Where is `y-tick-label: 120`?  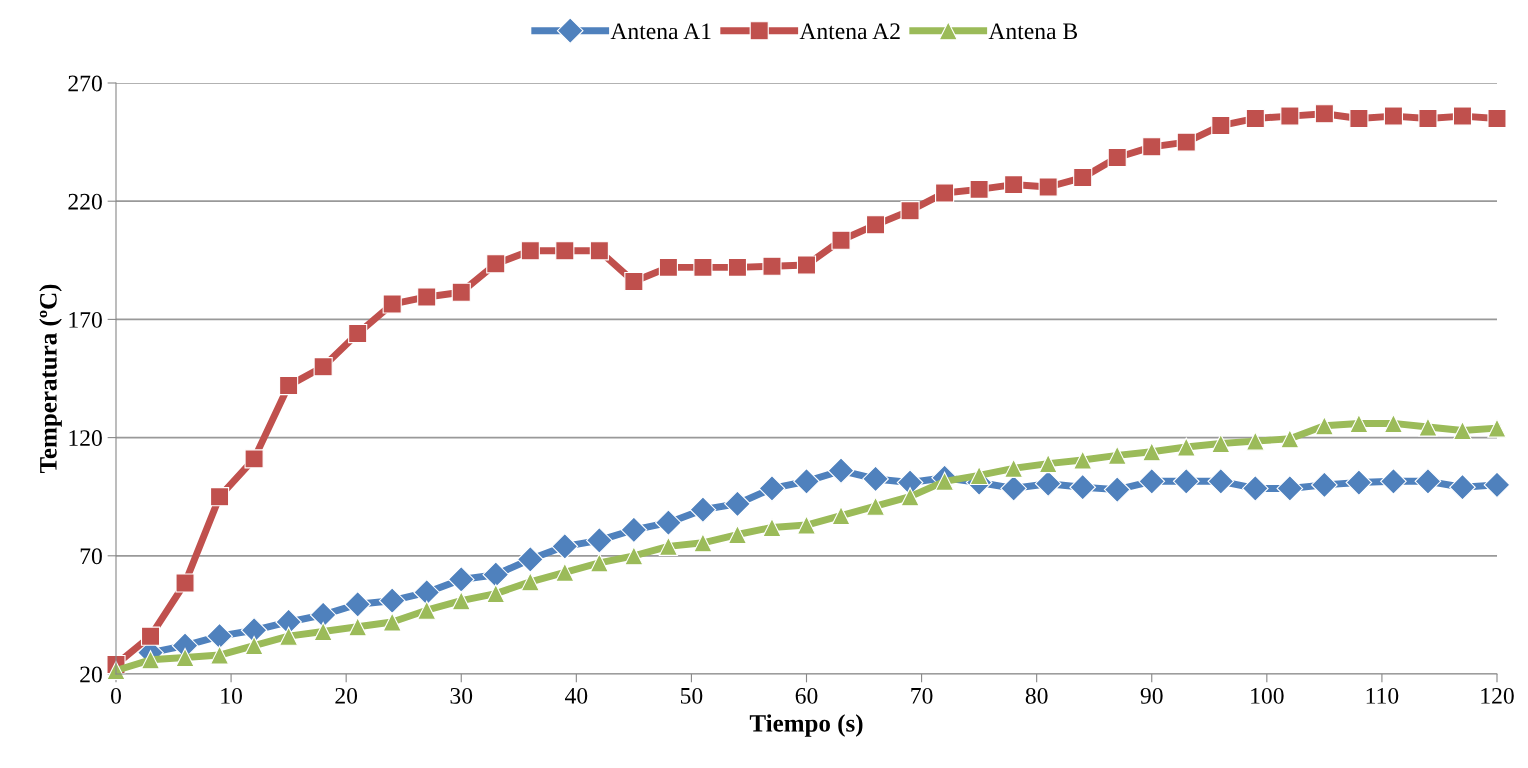 y-tick-label: 120 is located at coordinates (85, 438).